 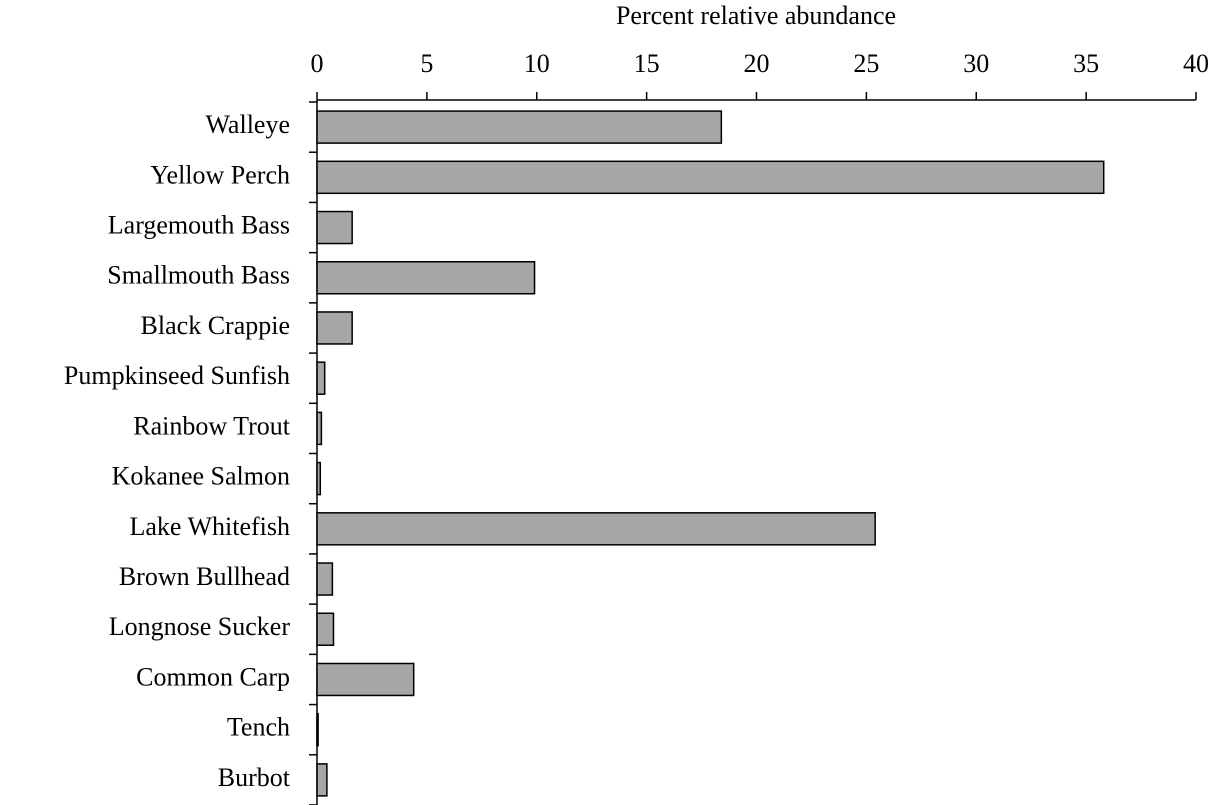 What do you see at coordinates (247, 124) in the screenshot?
I see `y-tick-label: Walleye` at bounding box center [247, 124].